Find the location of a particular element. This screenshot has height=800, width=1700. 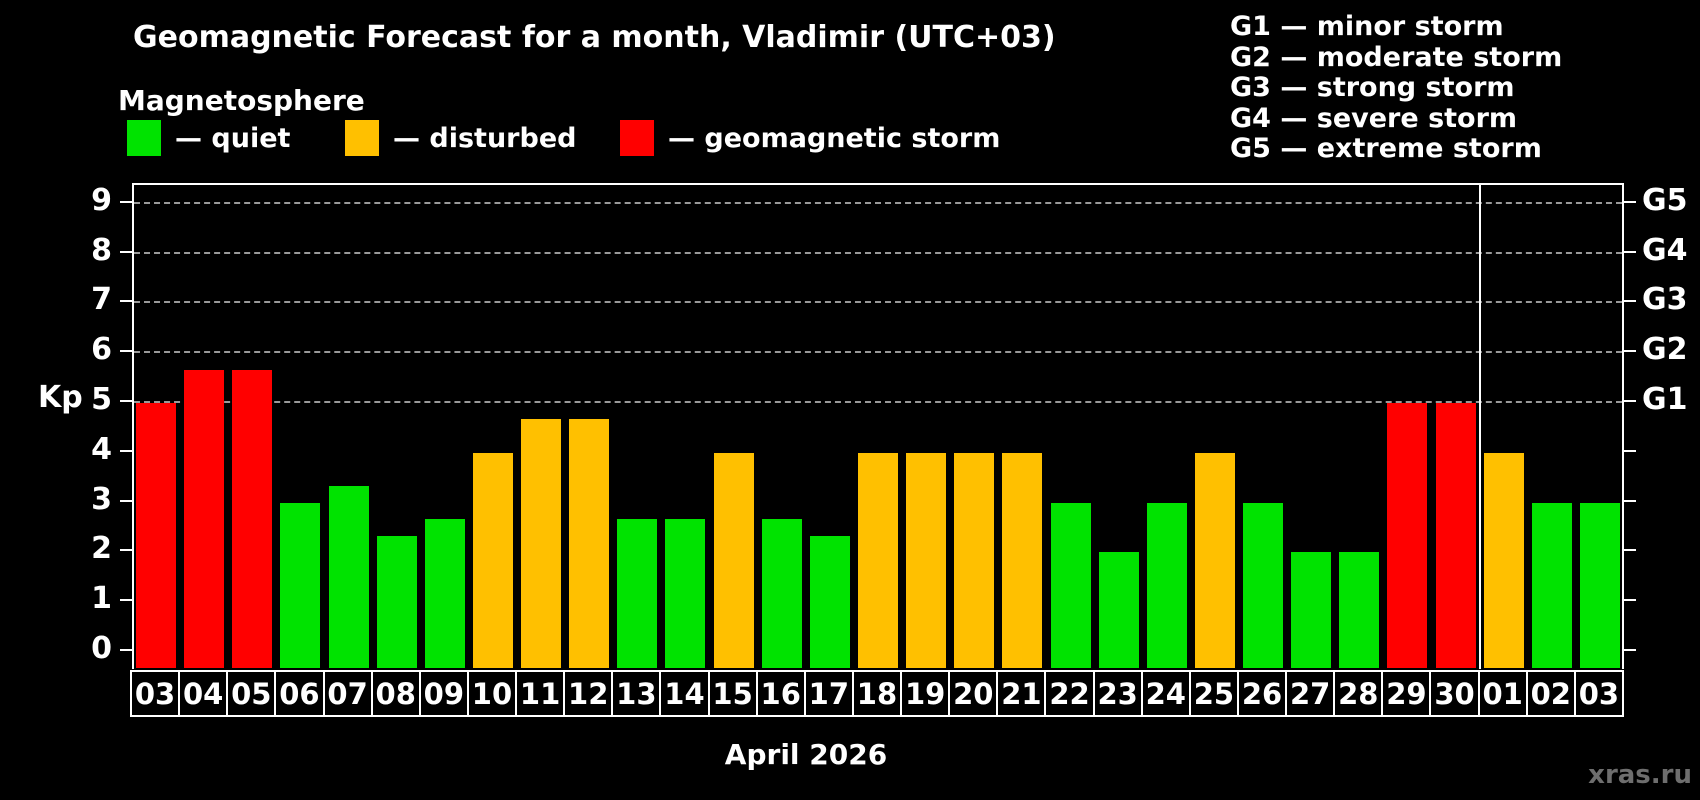

legend-swatch-quiet is located at coordinates (144, 138).